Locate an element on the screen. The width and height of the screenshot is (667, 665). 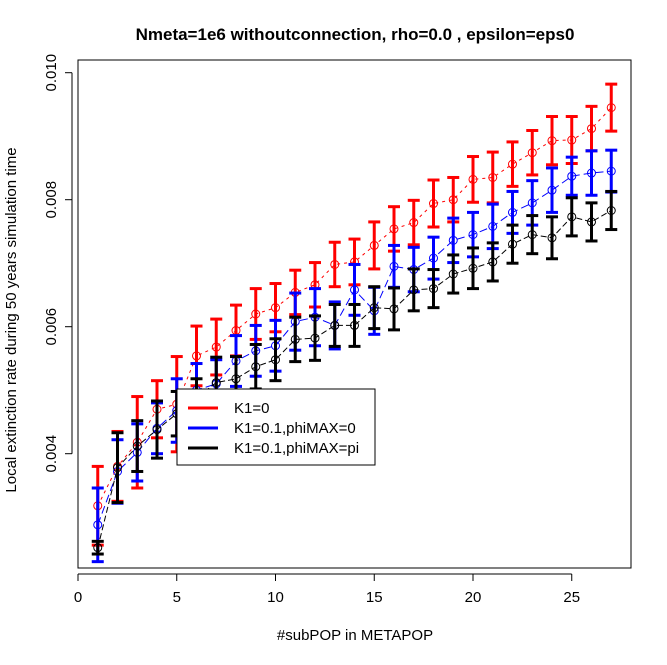
x-tick-label: 0 is located at coordinates (78, 597).